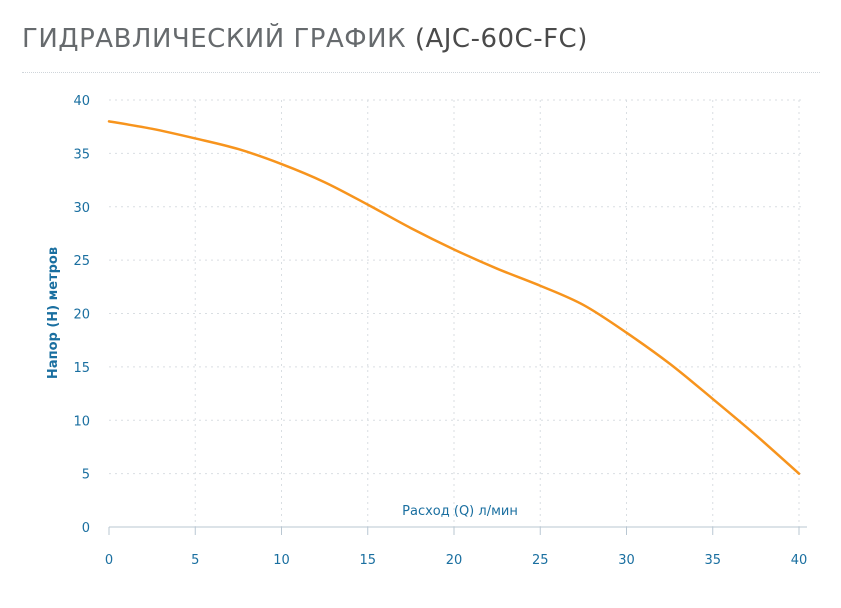 This screenshot has height=608, width=841. What do you see at coordinates (195, 560) in the screenshot?
I see `x-tick-label: 5` at bounding box center [195, 560].